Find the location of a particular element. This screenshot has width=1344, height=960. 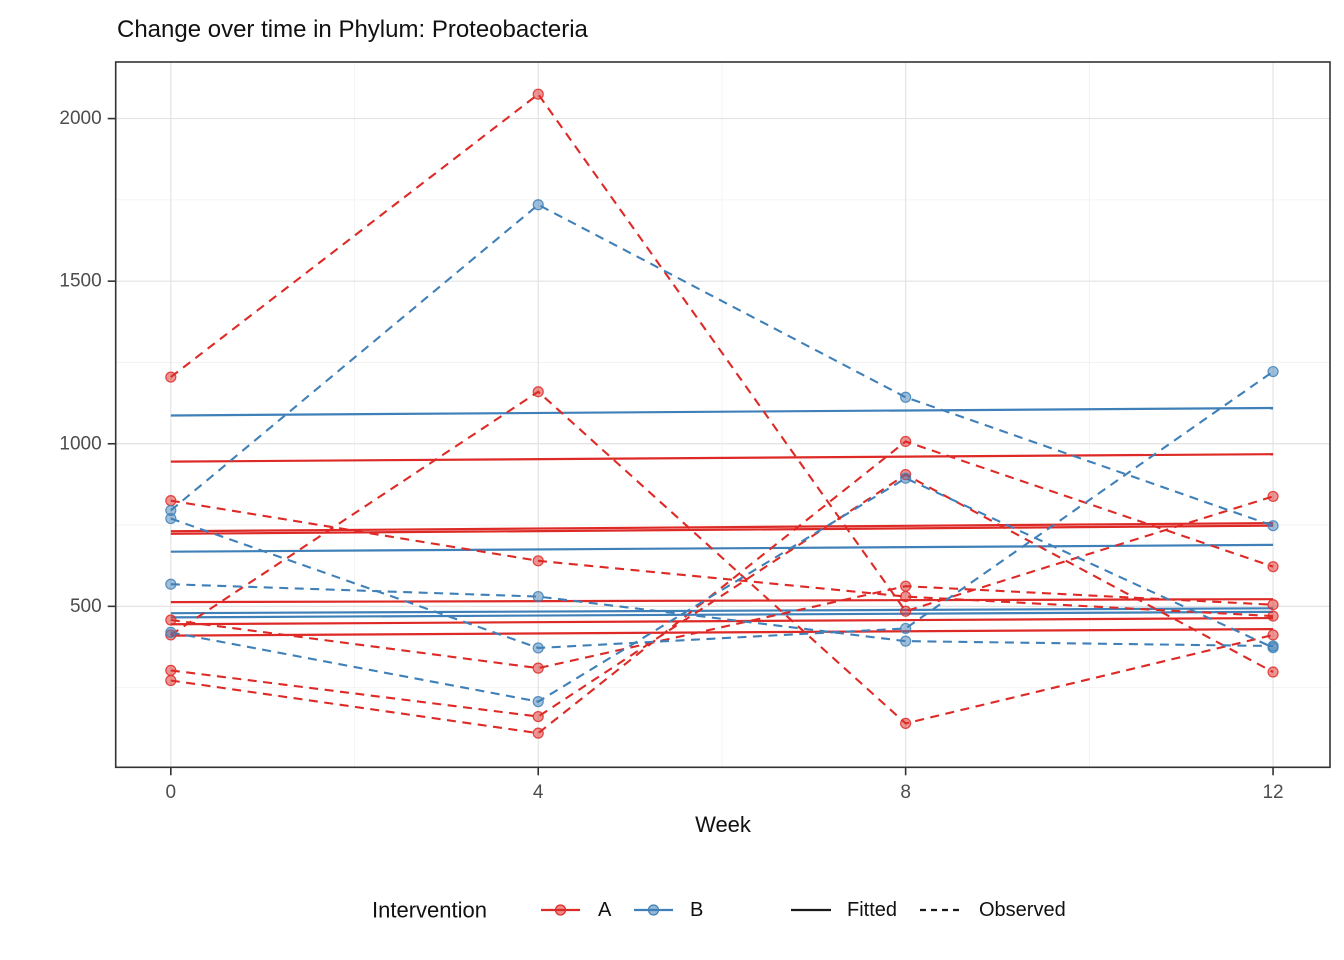

x-axis-title: Week is located at coordinates (723, 824).